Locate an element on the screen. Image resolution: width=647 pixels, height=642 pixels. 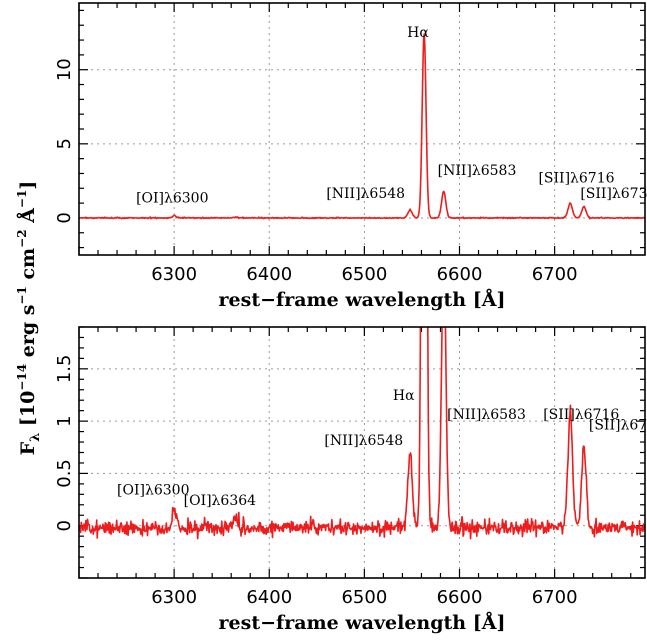
y-tick-label: 1 is located at coordinates (64, 420).